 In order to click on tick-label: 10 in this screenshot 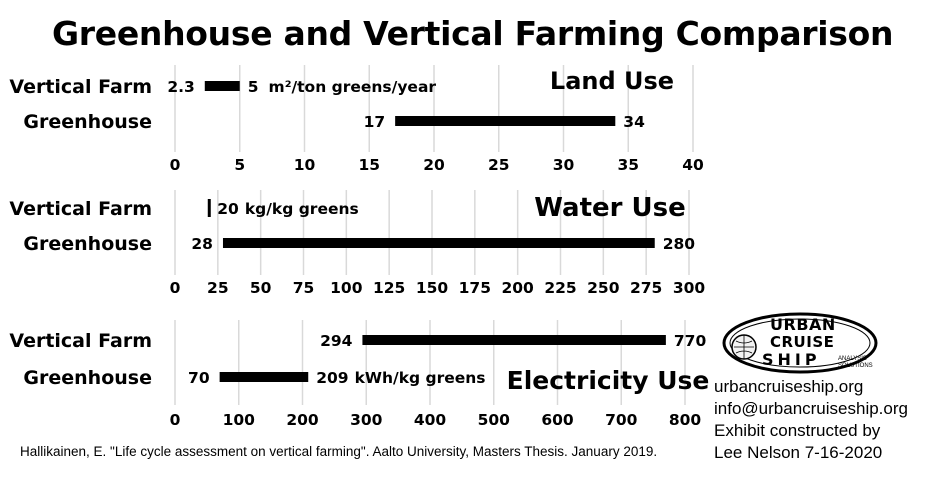, I will do `click(305, 165)`.